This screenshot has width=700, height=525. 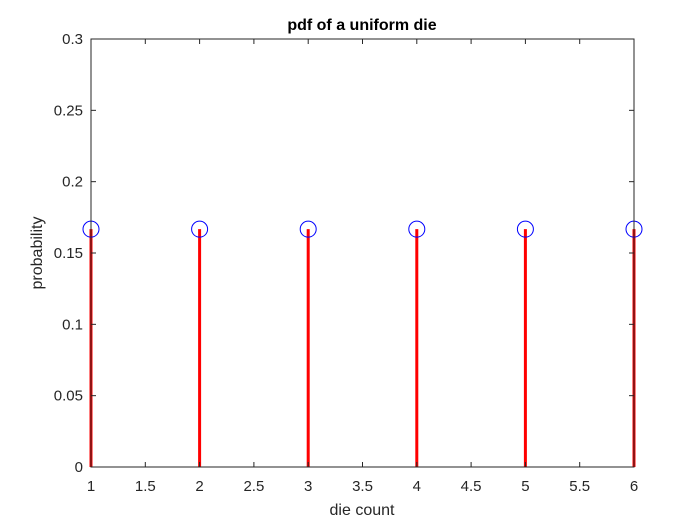 What do you see at coordinates (72, 39) in the screenshot?
I see `y-tick-label: 0.3` at bounding box center [72, 39].